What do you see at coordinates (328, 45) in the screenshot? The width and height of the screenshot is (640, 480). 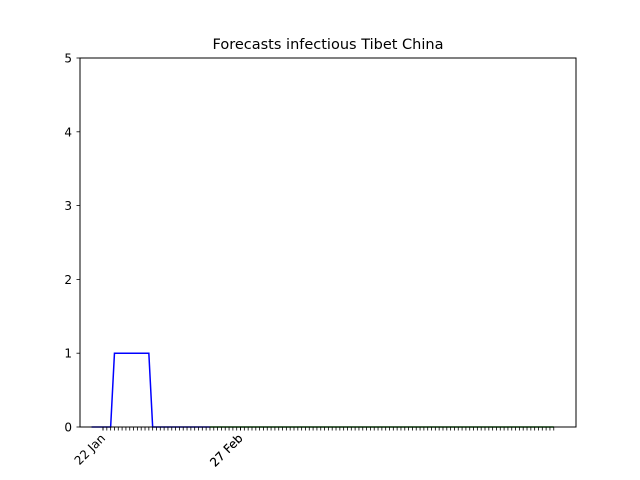 I see `chart-title: Forecasts infectious Tibet China` at bounding box center [328, 45].